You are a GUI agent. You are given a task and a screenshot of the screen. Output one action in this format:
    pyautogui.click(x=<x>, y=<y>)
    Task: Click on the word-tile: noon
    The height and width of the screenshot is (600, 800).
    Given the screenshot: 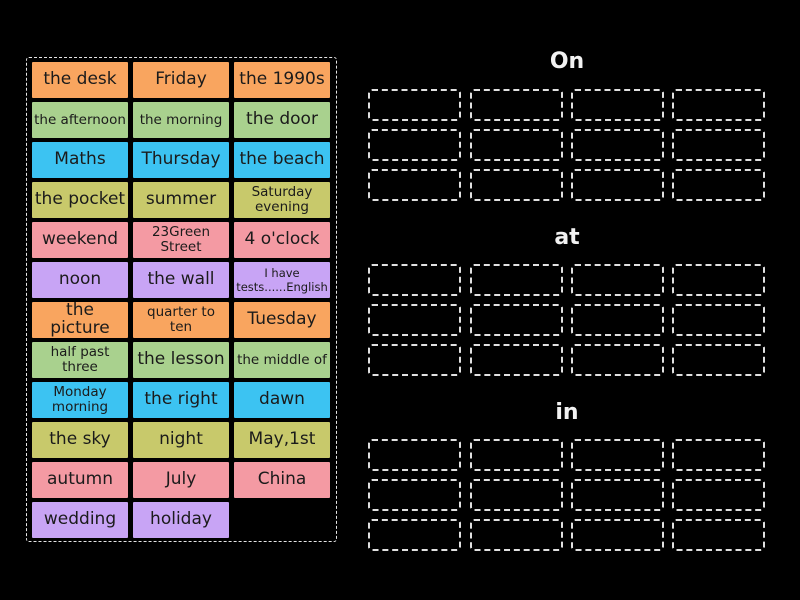 What is the action you would take?
    pyautogui.click(x=80, y=280)
    